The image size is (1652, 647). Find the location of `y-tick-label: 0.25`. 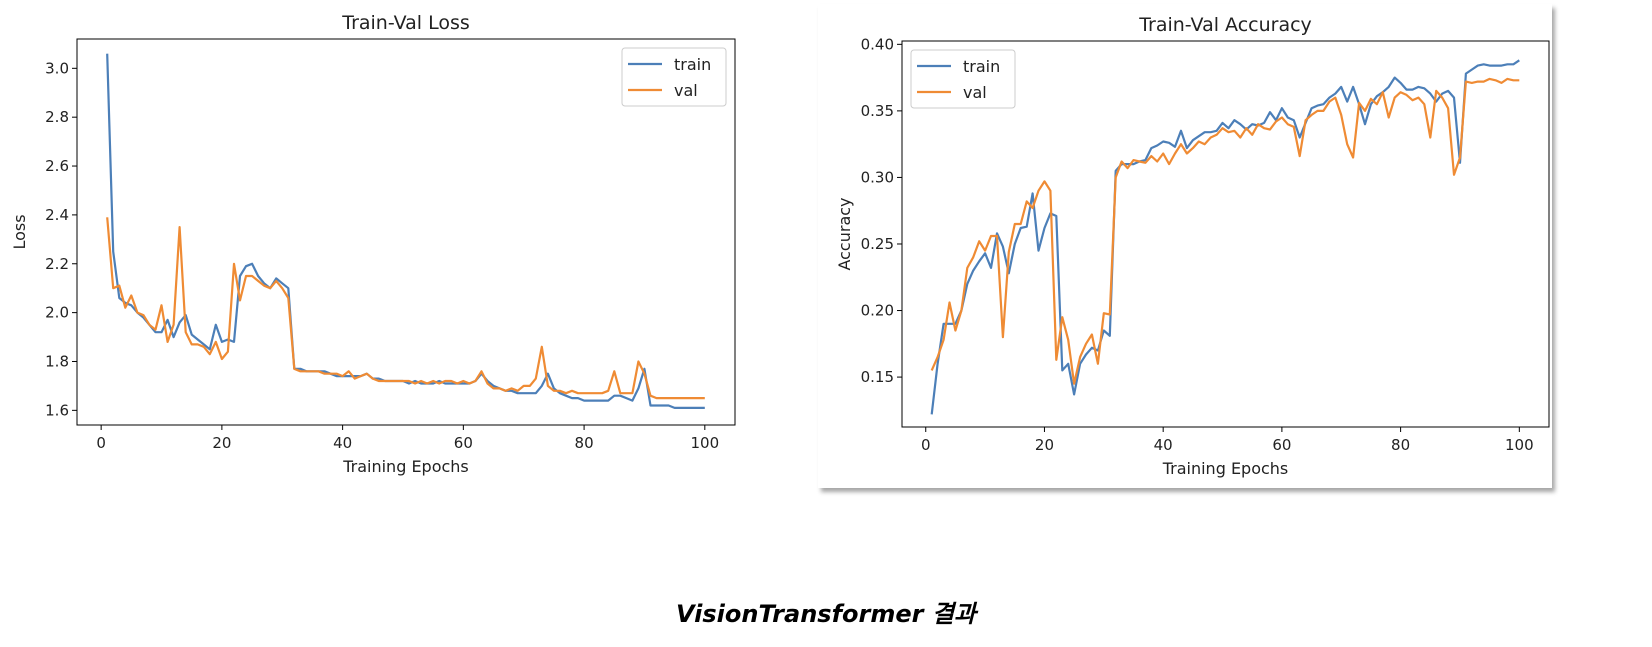

y-tick-label: 0.25 is located at coordinates (877, 244).